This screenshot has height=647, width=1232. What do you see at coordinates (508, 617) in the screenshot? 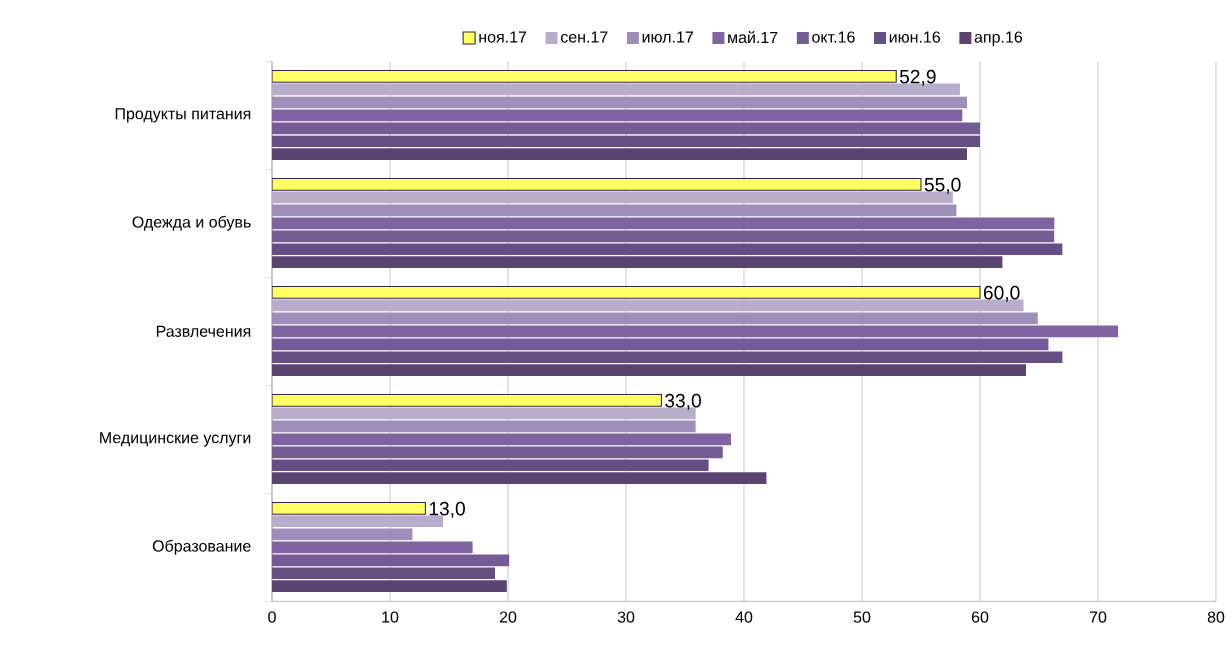
I see `x-tick-label: 20` at bounding box center [508, 617].